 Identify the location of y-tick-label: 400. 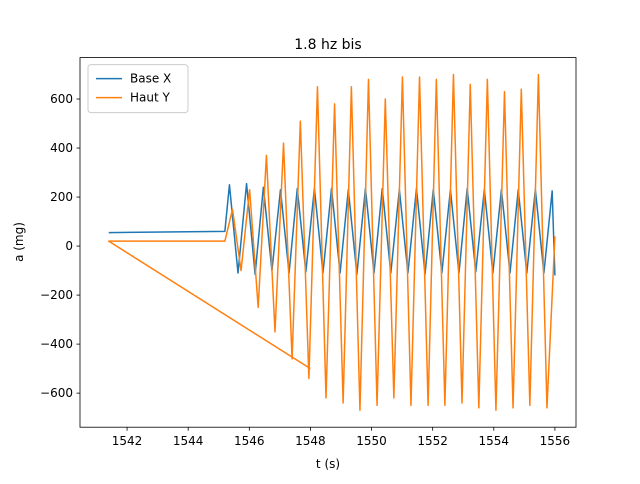
(61, 148).